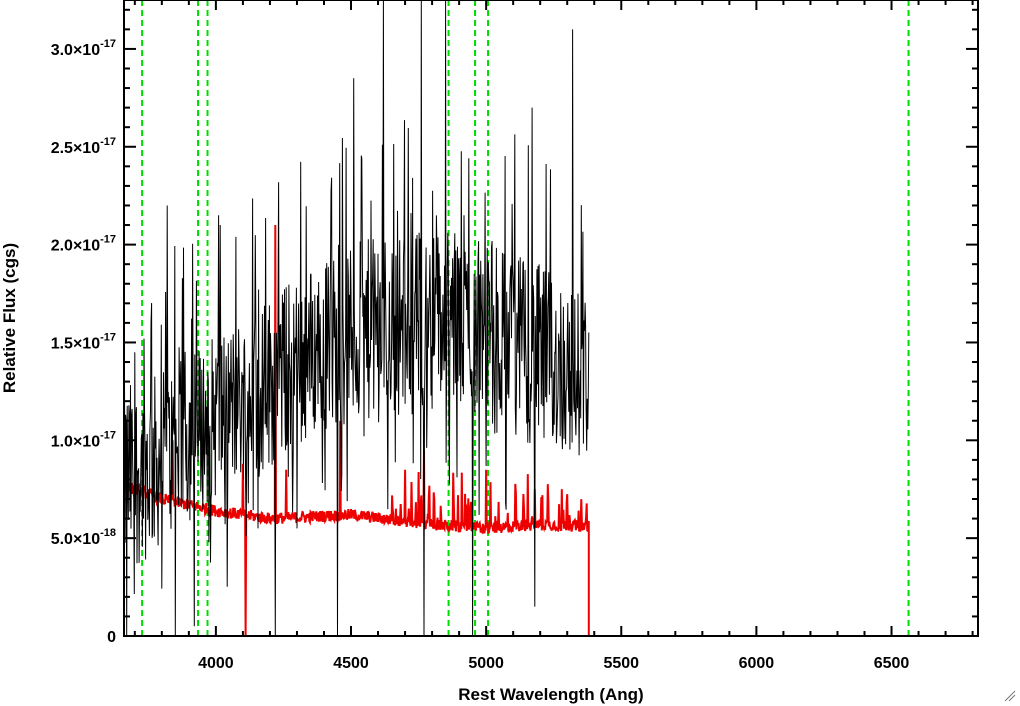  What do you see at coordinates (621, 663) in the screenshot?
I see `x-tick-label: 5500` at bounding box center [621, 663].